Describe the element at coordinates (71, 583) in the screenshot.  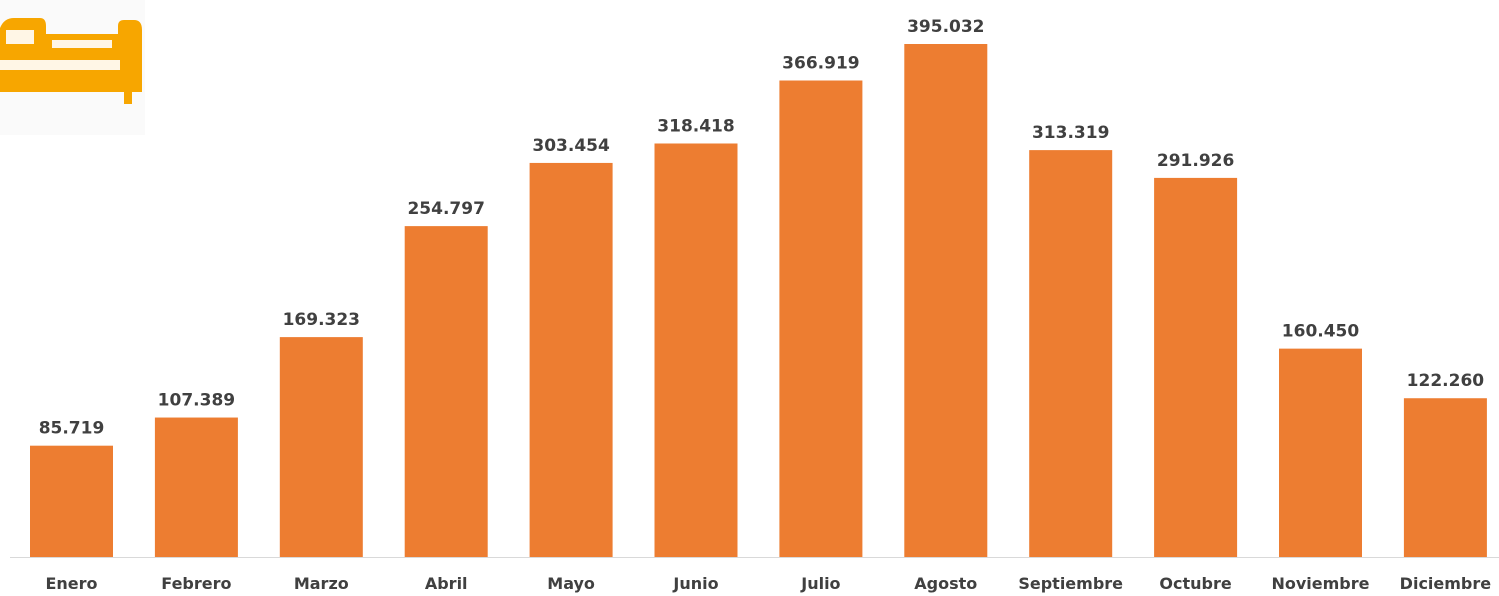
I see `x-tick-label: Enero` at that location.